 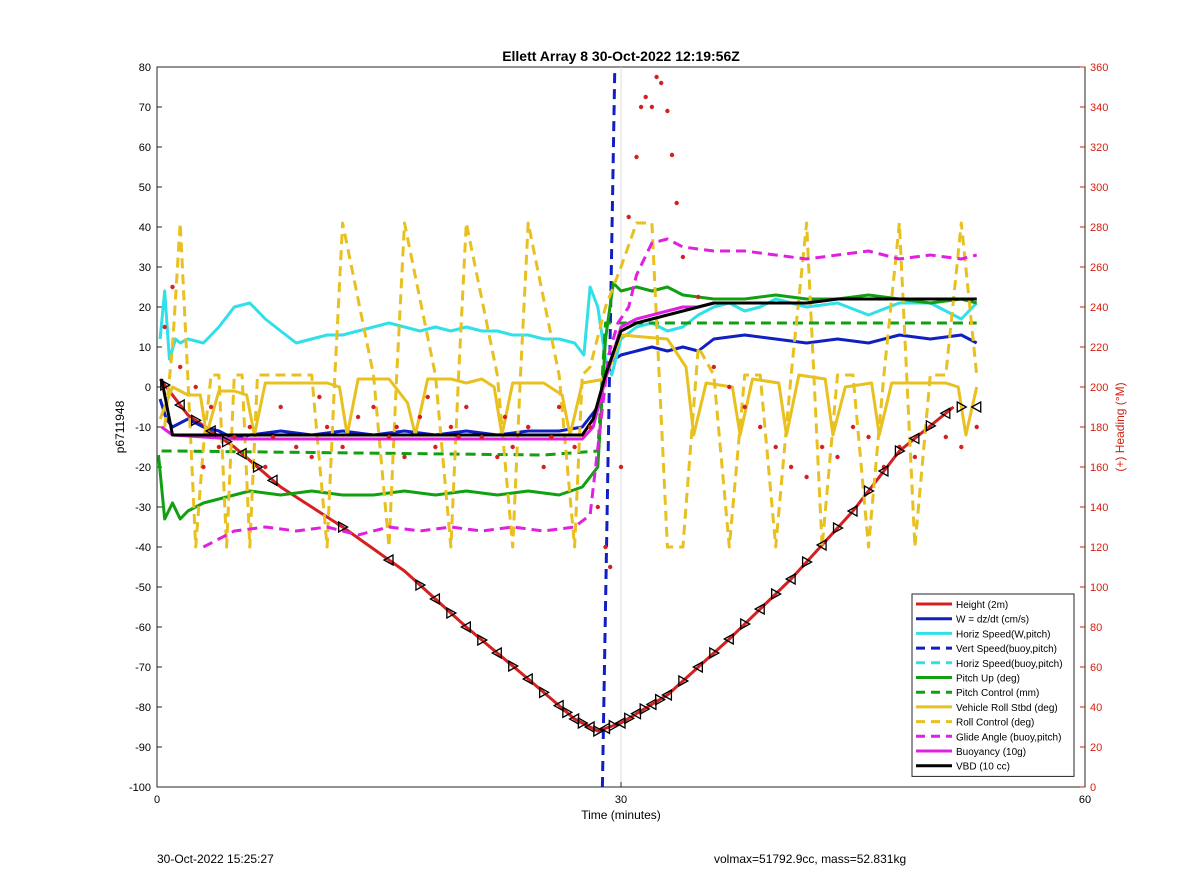 What do you see at coordinates (157, 800) in the screenshot?
I see `x-tick-label: 0` at bounding box center [157, 800].